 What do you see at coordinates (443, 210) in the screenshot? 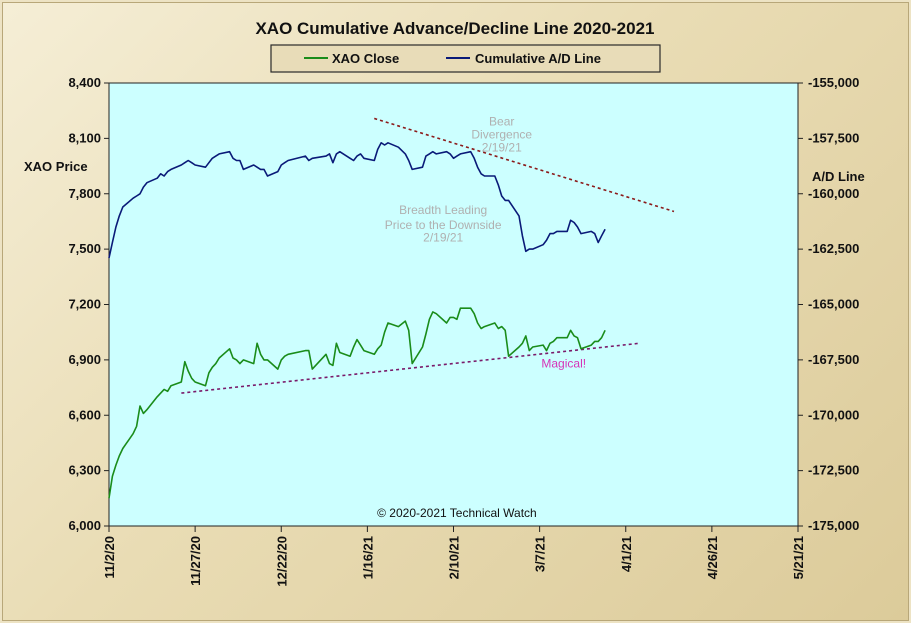
I see `annotation-text: Breadth Leading` at bounding box center [443, 210].